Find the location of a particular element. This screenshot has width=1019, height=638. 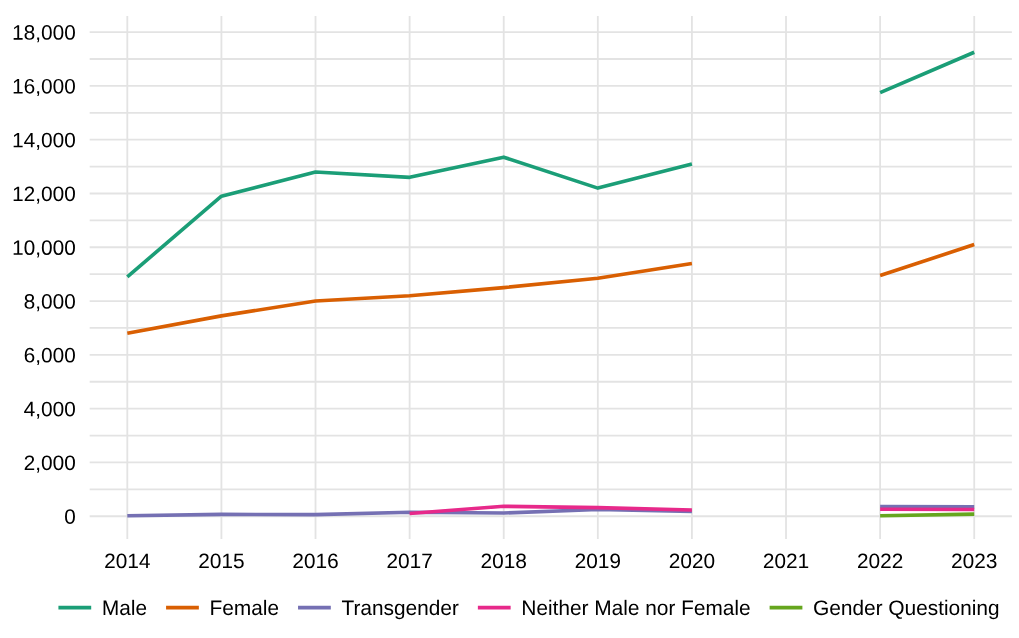

y-tick-label: 8,000 is located at coordinates (49, 303).